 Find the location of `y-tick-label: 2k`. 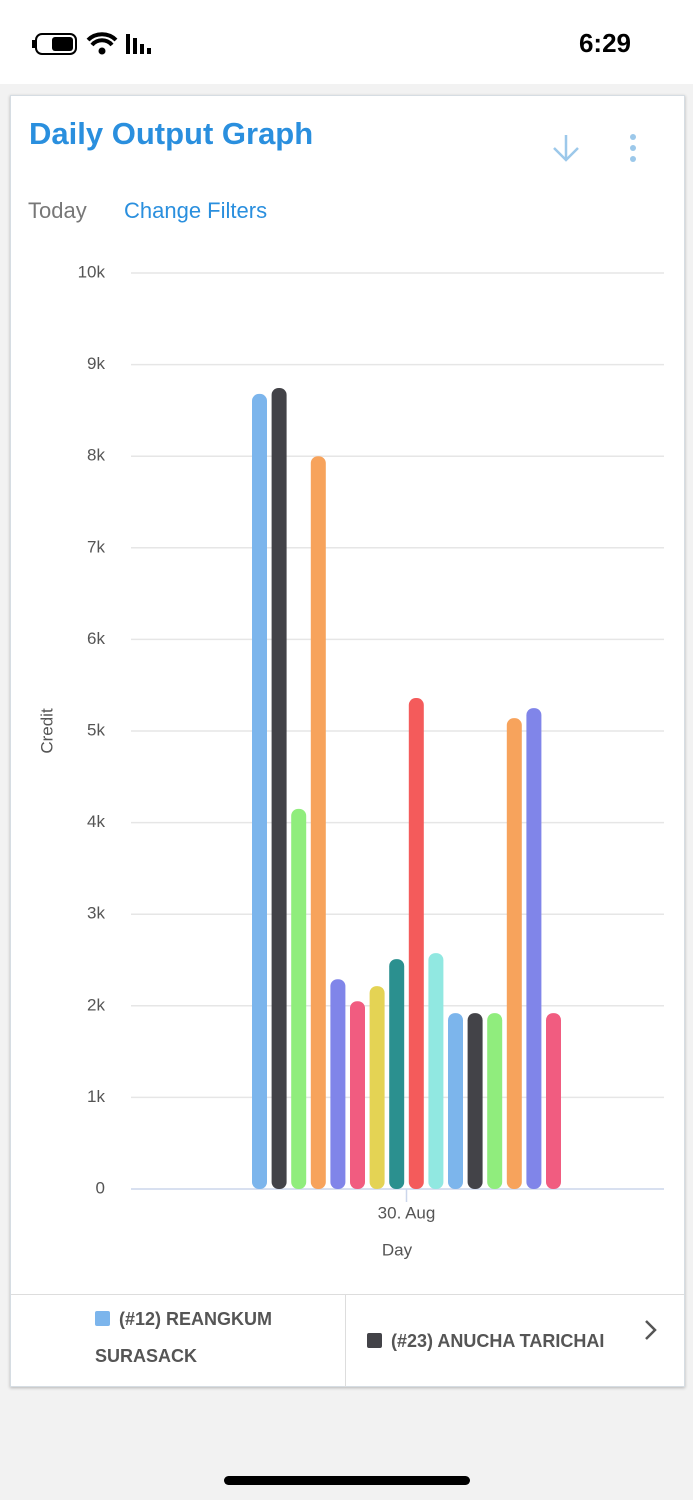

y-tick-label: 2k is located at coordinates (96, 1004).